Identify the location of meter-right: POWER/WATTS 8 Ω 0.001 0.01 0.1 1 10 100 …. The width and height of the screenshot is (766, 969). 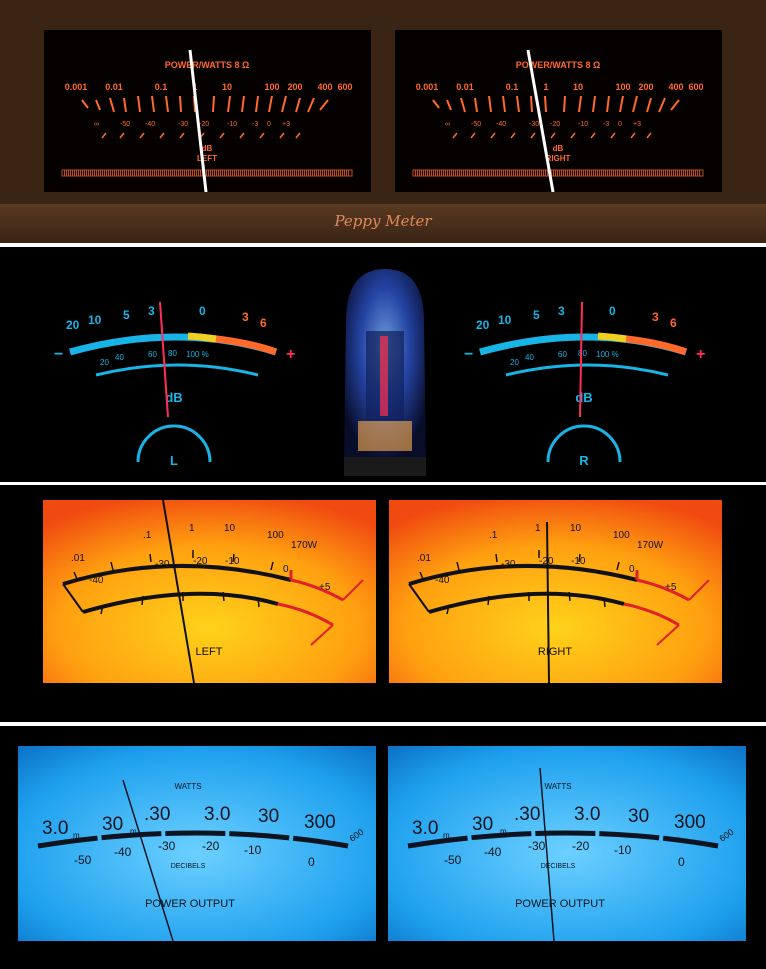
(558, 111).